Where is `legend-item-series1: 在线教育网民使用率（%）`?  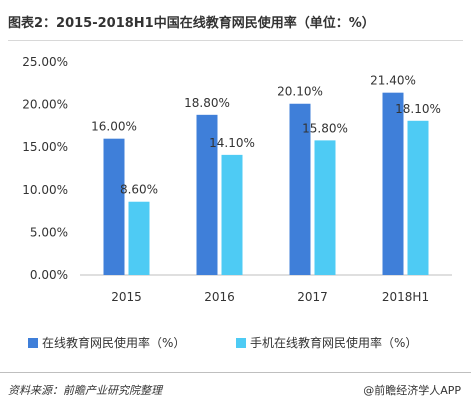 legend-item-series1: 在线教育网民使用率（%） is located at coordinates (106, 342).